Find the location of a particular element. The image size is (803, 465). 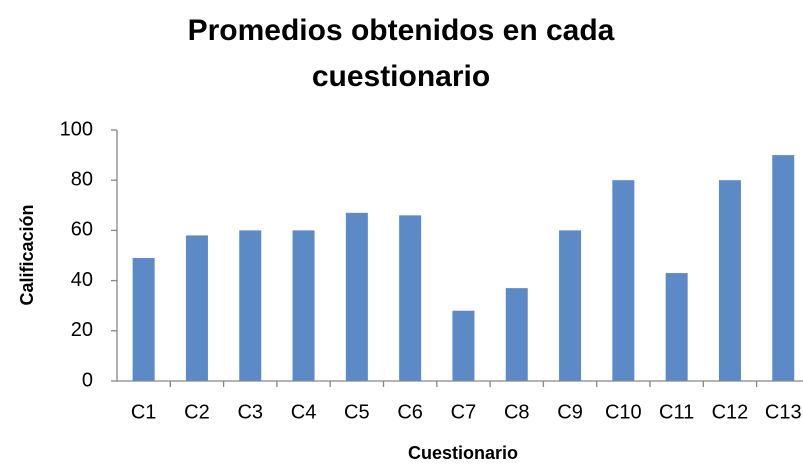

x-axis-label: Cuestionario is located at coordinates (463, 453).